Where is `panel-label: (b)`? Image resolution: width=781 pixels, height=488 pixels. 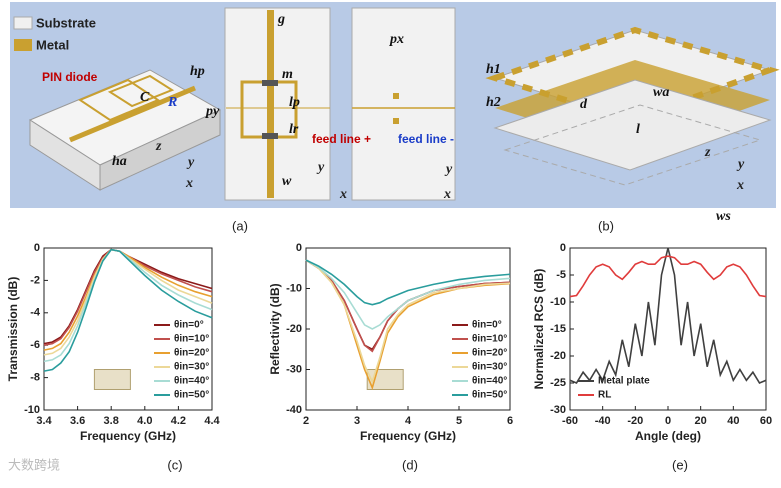 panel-label: (b) is located at coordinates (606, 225).